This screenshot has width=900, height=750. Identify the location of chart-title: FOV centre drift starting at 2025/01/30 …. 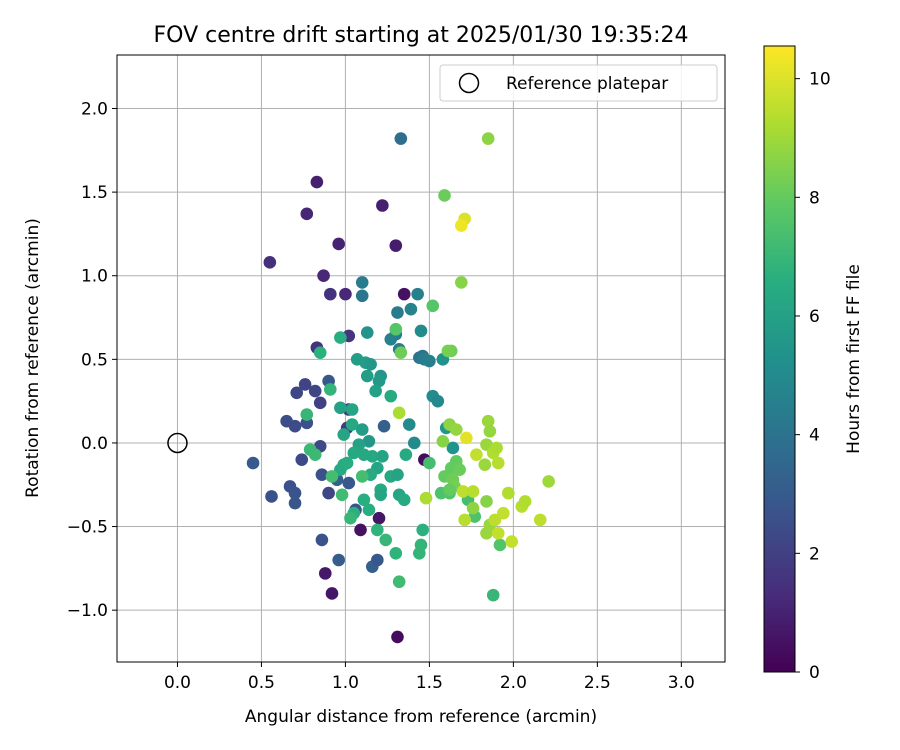
(421, 35).